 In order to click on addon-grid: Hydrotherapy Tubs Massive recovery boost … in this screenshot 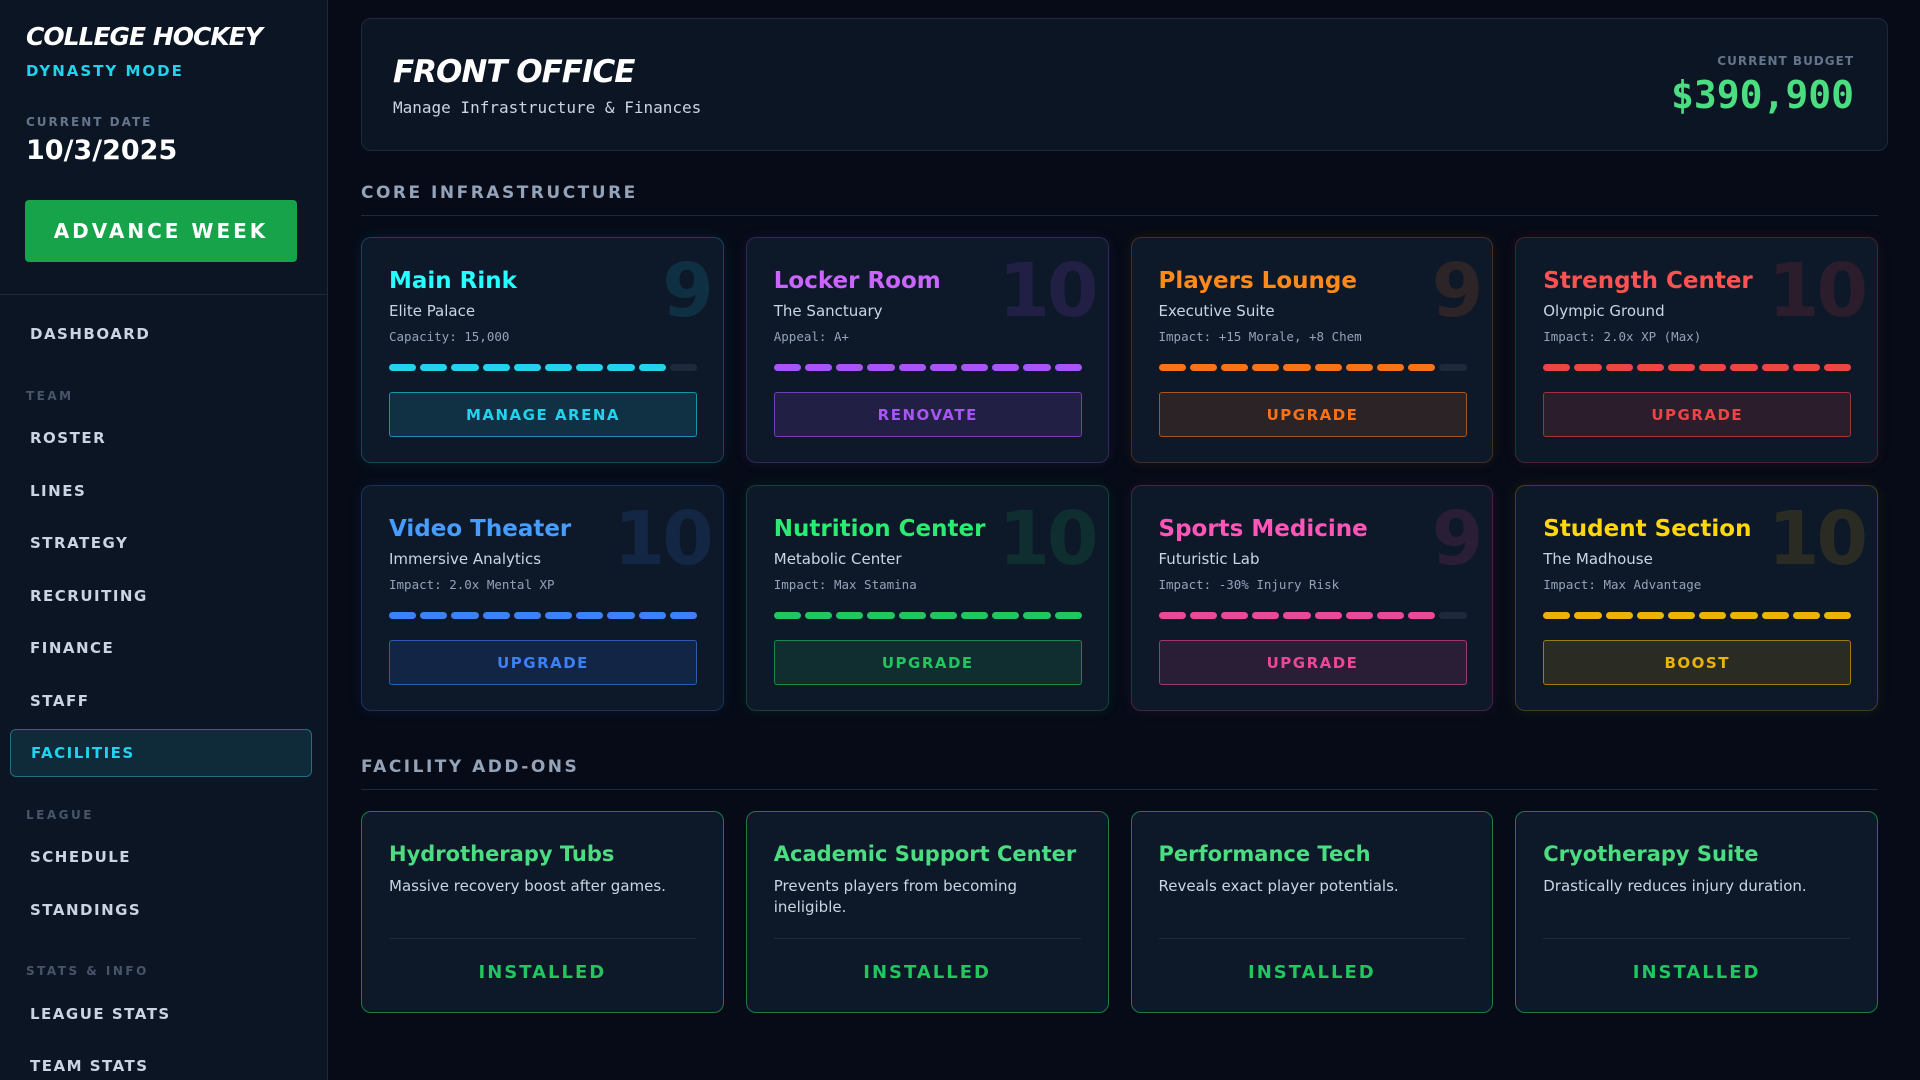, I will do `click(1119, 912)`.